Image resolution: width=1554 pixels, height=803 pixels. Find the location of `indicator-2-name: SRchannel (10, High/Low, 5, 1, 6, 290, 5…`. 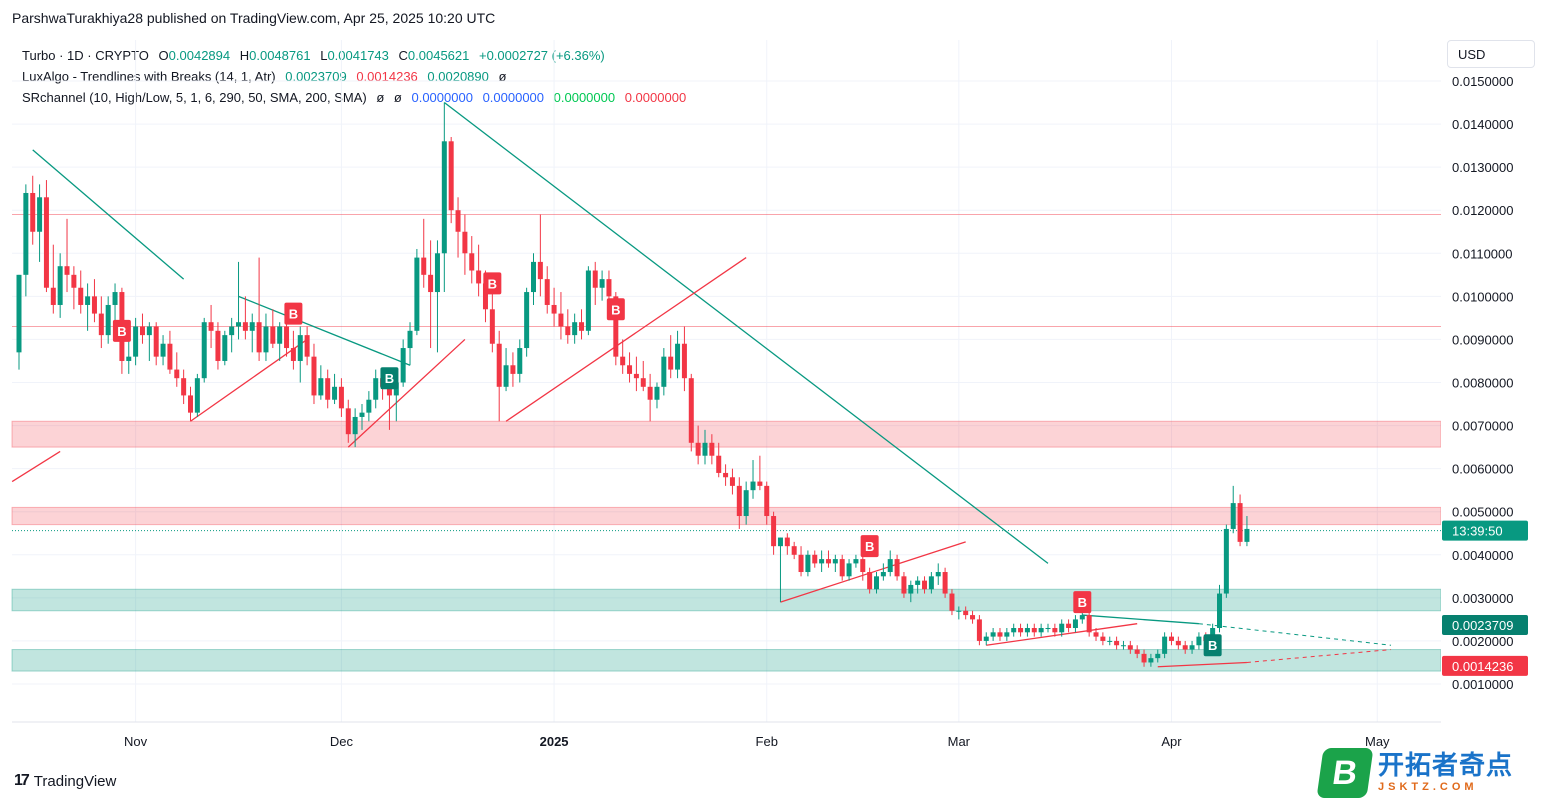

indicator-2-name: SRchannel (10, High/Low, 5, 1, 6, 290, 5… is located at coordinates (194, 97).